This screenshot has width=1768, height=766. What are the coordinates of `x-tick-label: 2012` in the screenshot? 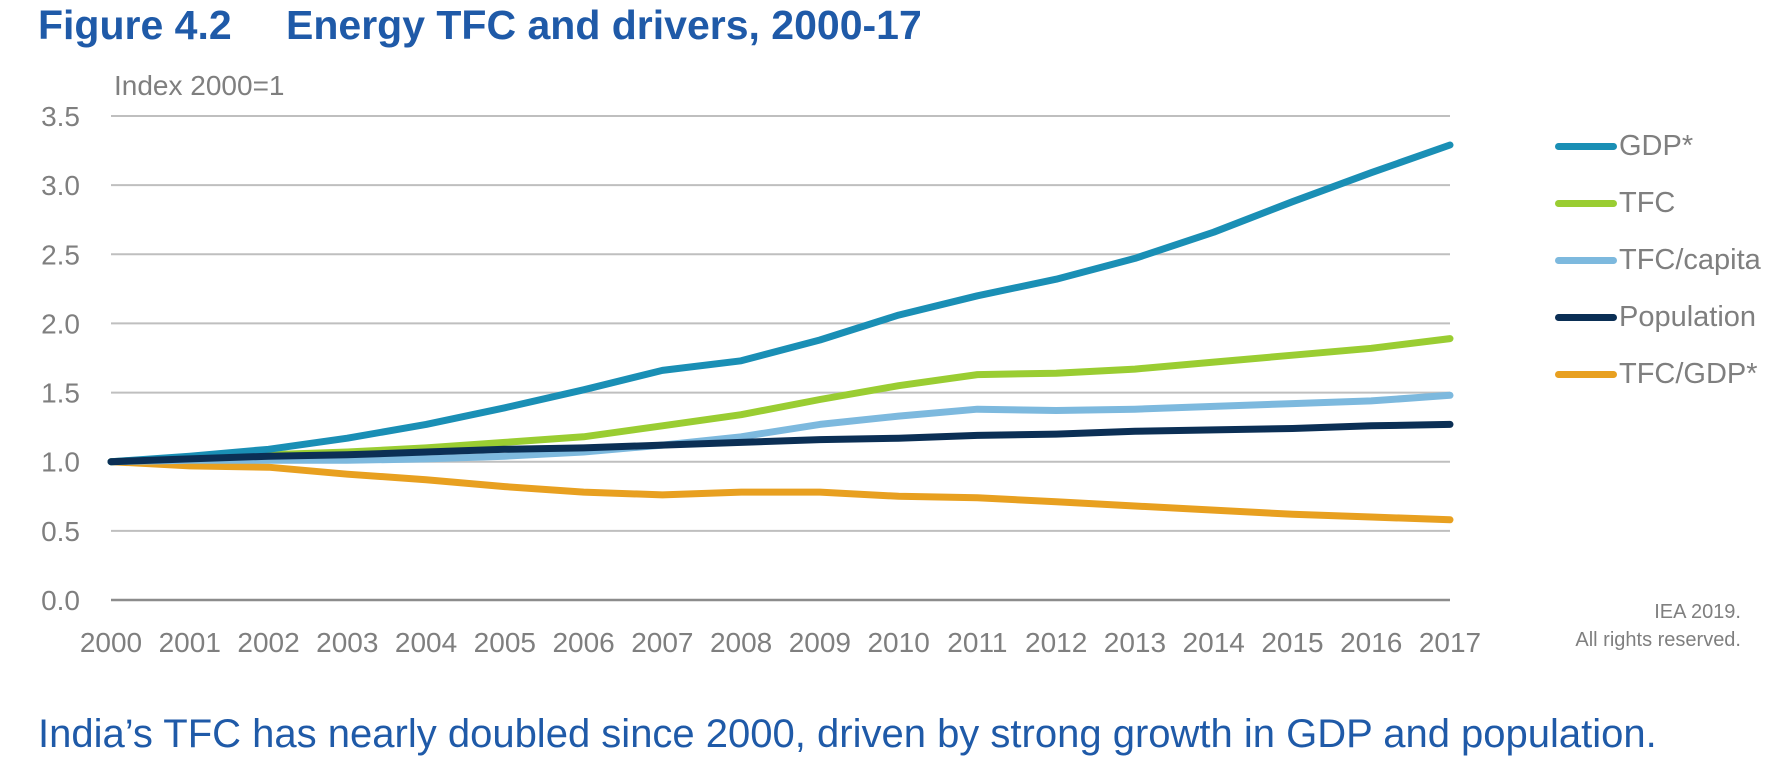 It's located at (1056, 642).